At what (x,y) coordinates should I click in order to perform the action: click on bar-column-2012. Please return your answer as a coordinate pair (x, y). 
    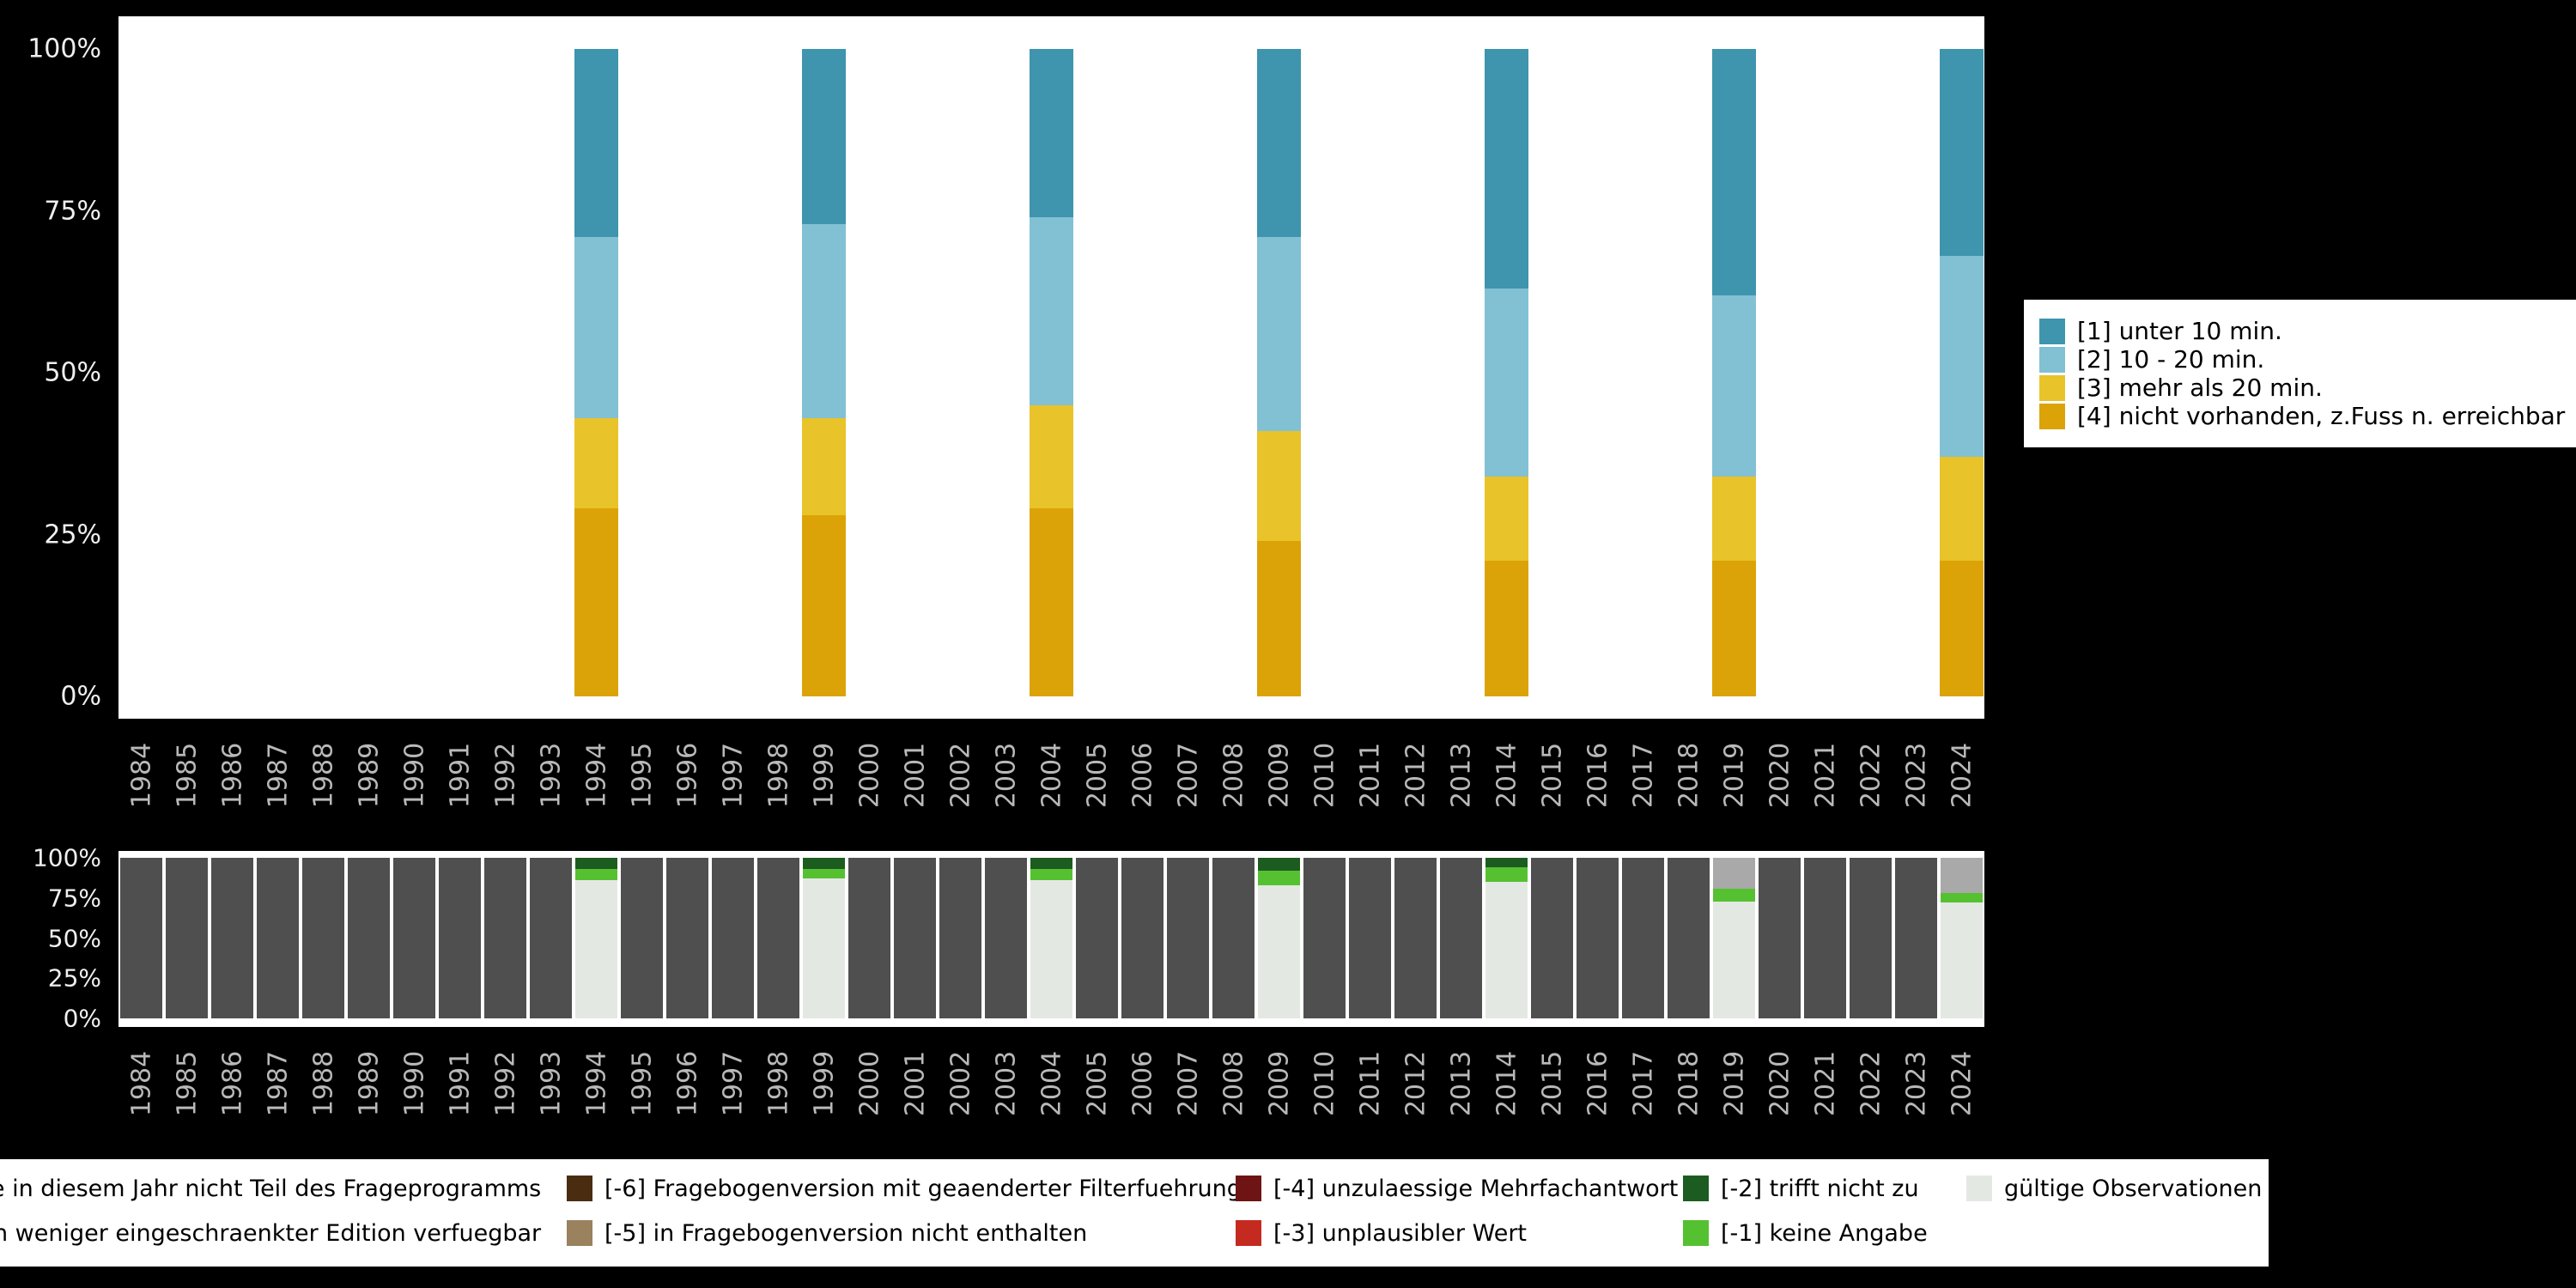
    Looking at the image, I should click on (1415, 372).